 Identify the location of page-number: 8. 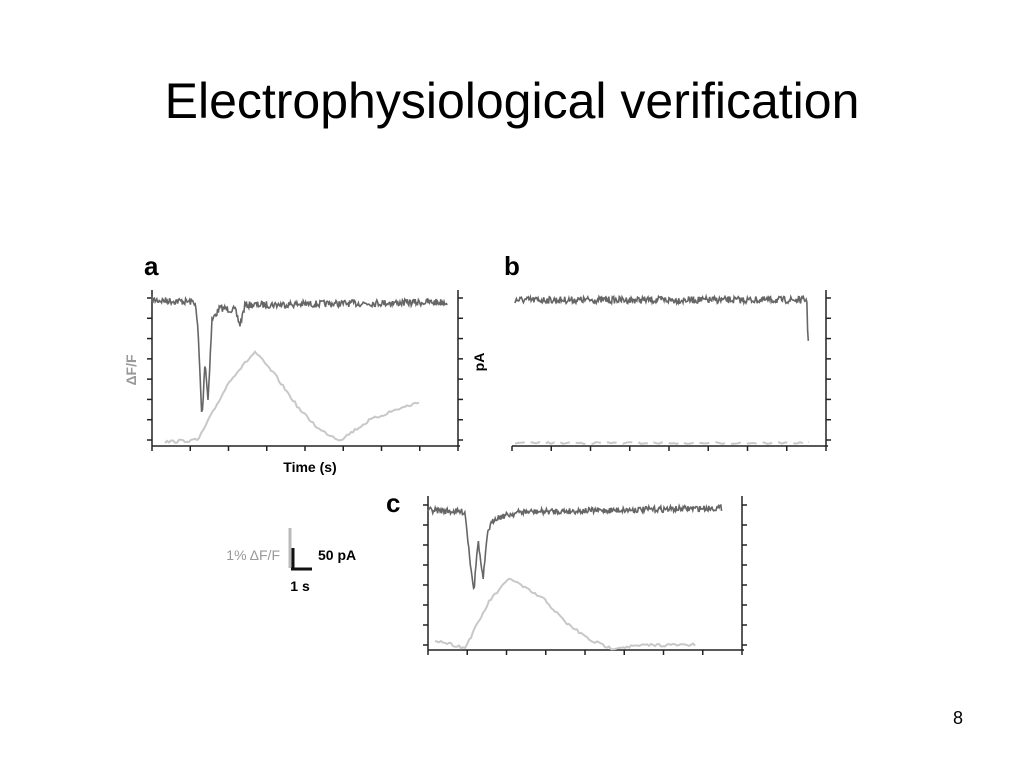
(958, 718).